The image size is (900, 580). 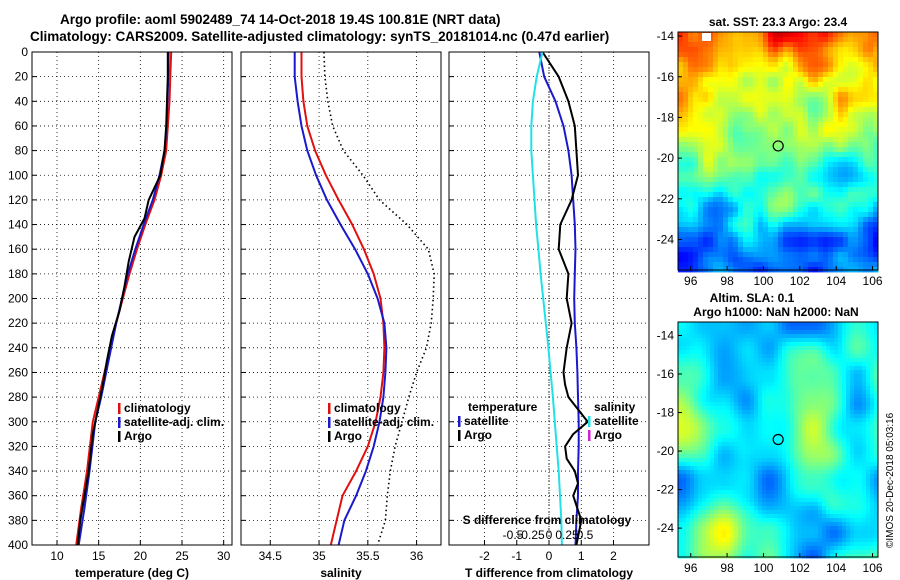 I want to click on temp-ytick-label: 100, so click(x=18, y=175).